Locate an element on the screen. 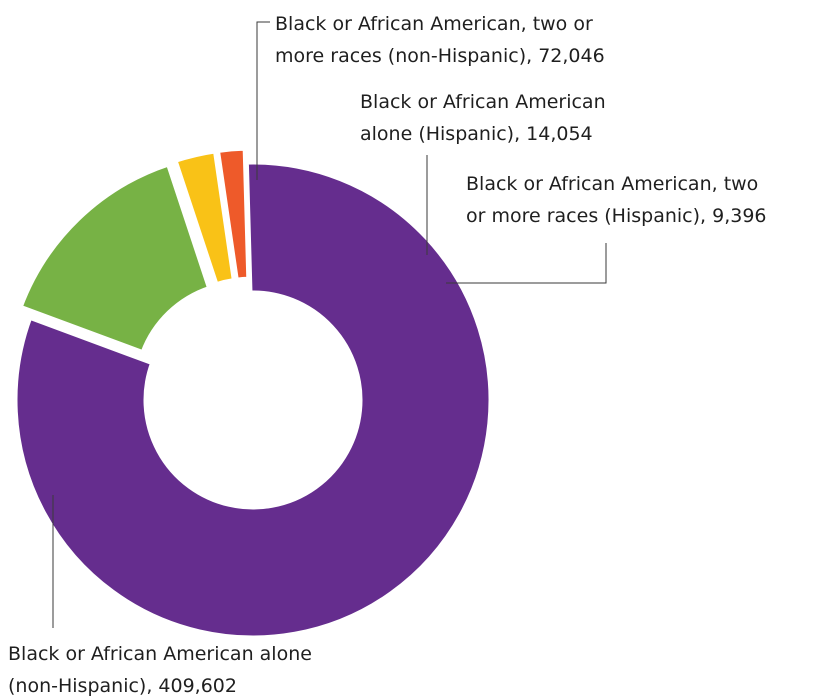 The image size is (823, 697). label-line: Black or African American alone is located at coordinates (160, 654).